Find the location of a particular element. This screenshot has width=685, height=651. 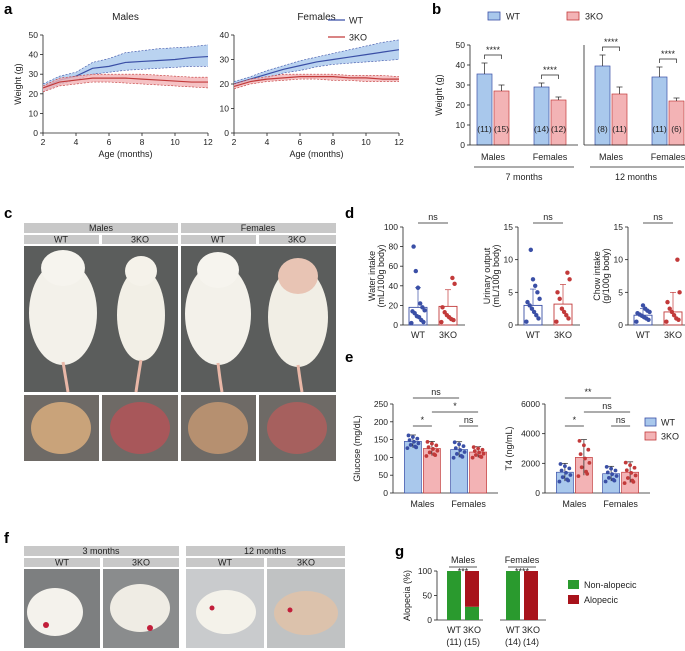

header-bar is located at coordinates (258, 228).